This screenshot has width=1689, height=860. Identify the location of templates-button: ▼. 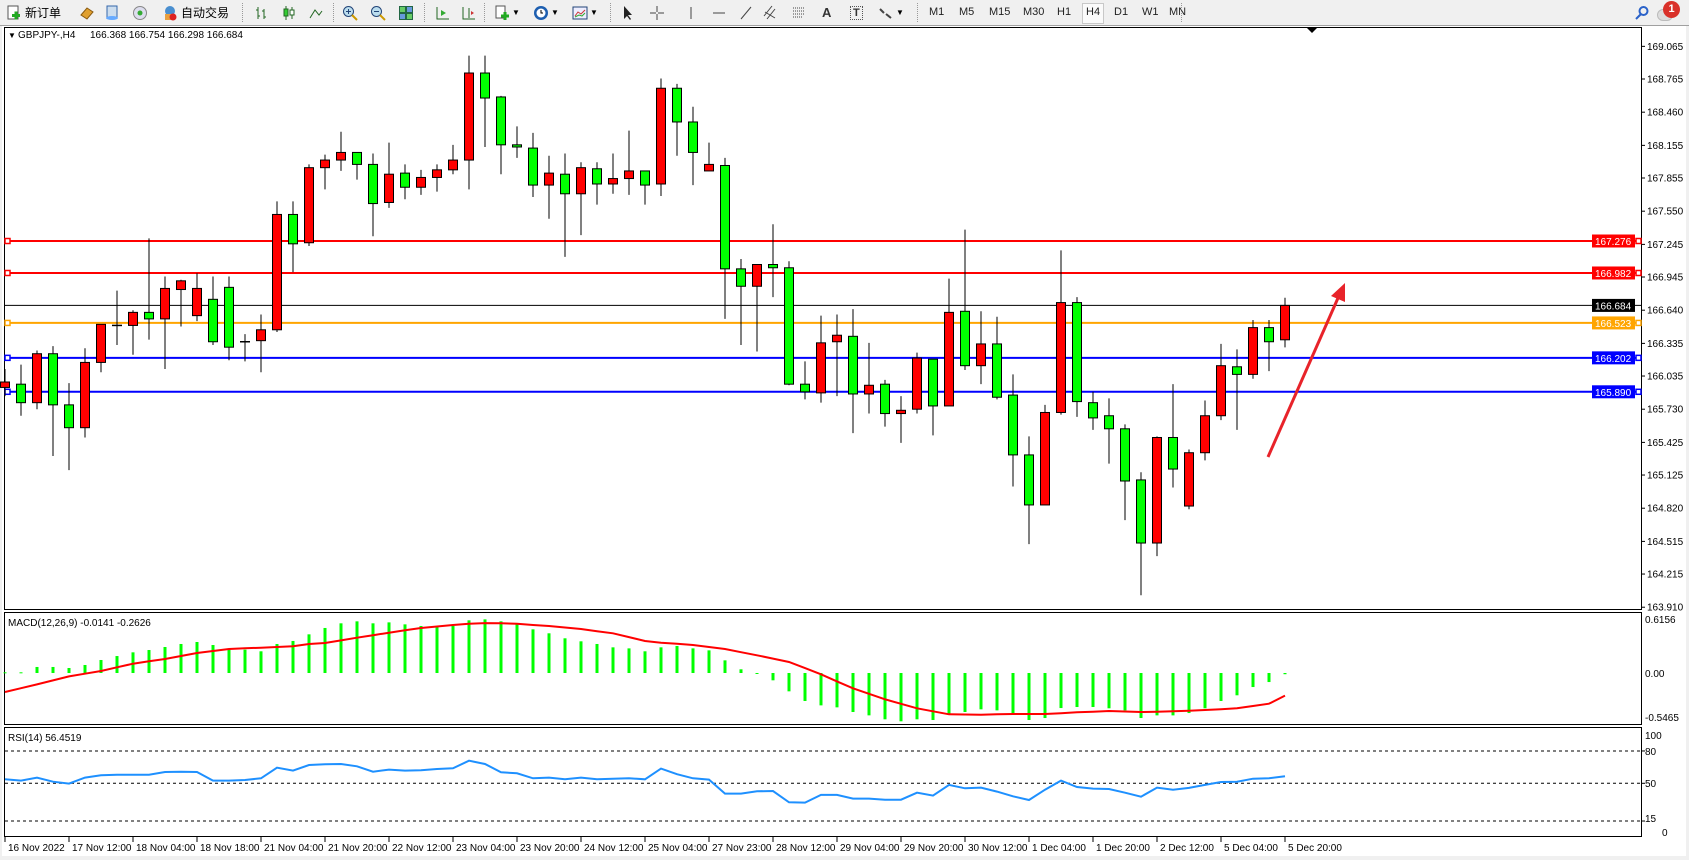
(585, 12).